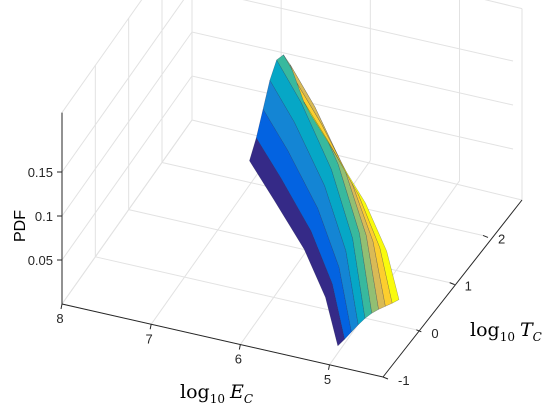 The width and height of the screenshot is (550, 413). I want to click on y-tick-label: -1, so click(404, 380).